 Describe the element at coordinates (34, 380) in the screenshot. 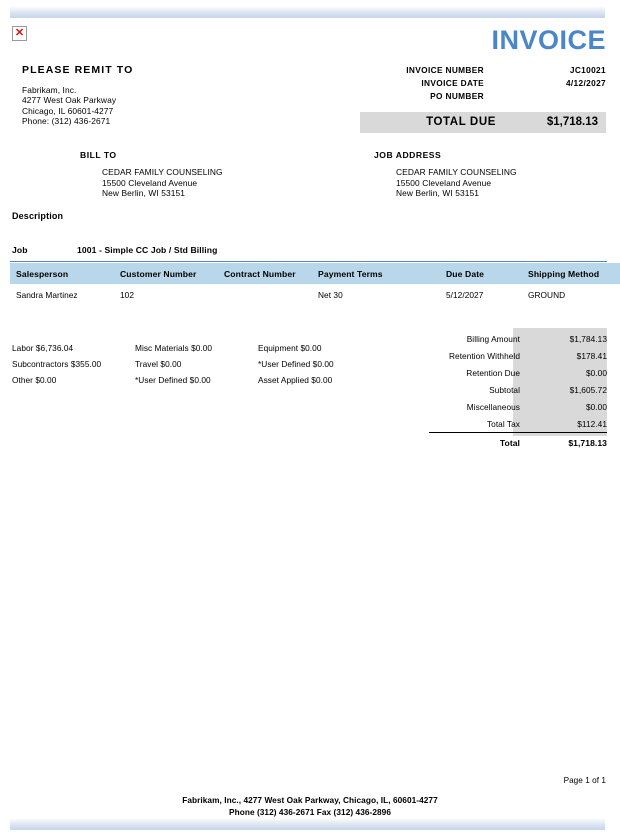

I see `cost-item-other: Other $0.00` at that location.